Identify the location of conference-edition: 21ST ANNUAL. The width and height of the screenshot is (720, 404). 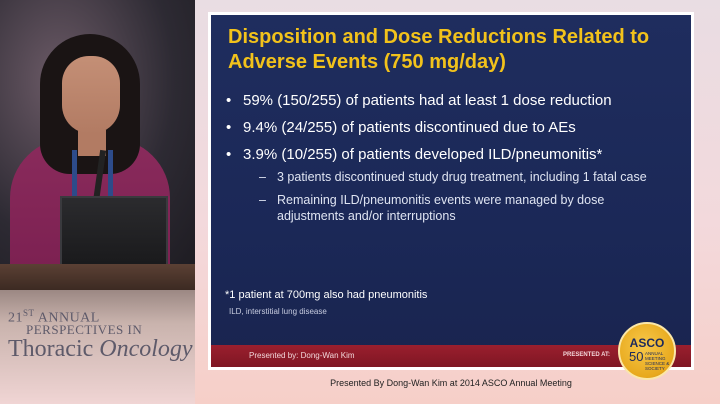
(54, 317).